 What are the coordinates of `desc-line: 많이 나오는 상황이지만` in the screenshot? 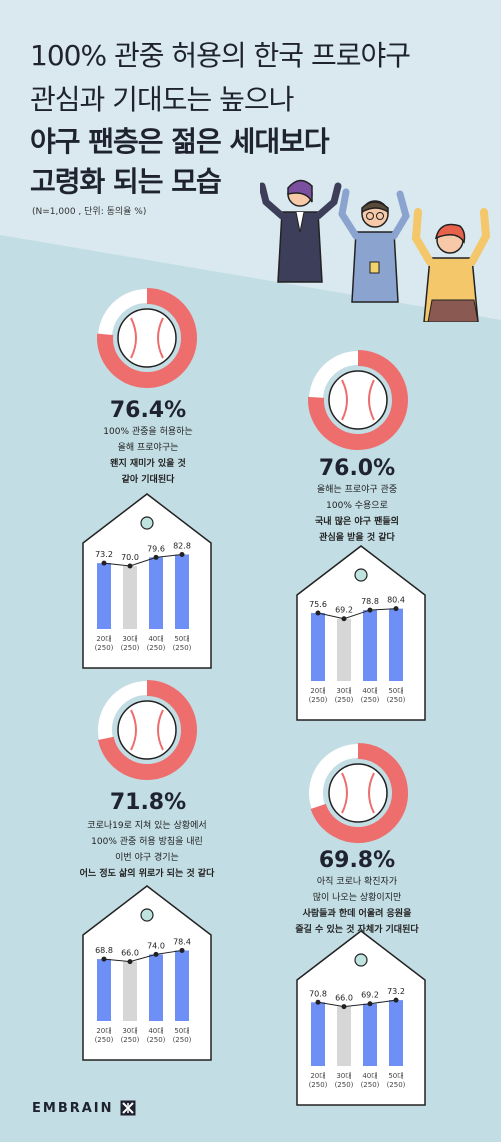 It's located at (357, 898).